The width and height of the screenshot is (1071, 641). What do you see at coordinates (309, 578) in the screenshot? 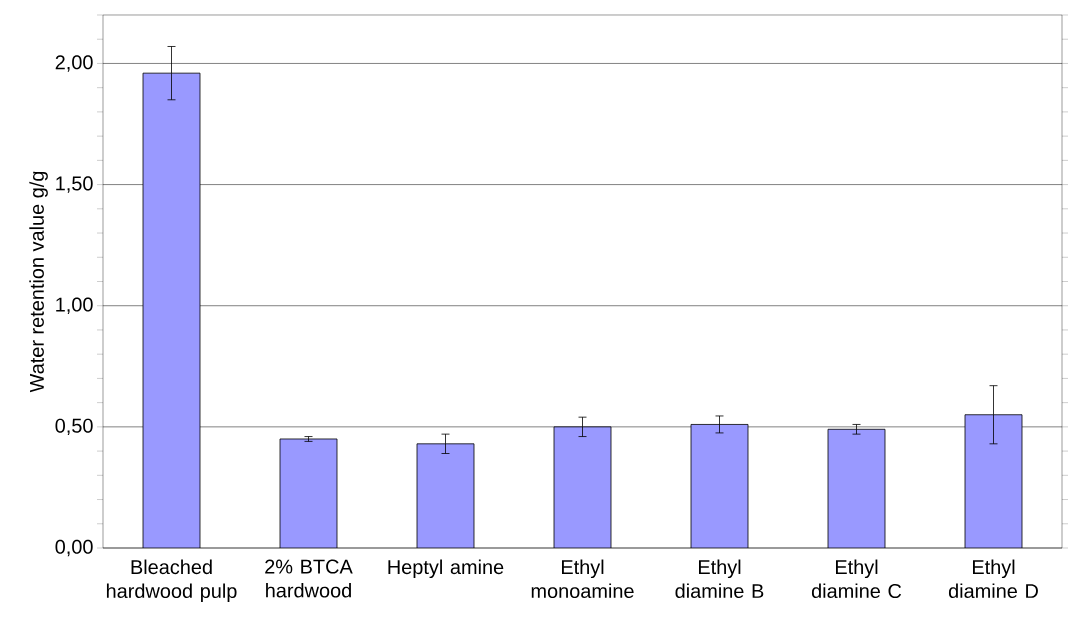
I see `x-tick-label: 2% BTCA hardwood` at bounding box center [309, 578].